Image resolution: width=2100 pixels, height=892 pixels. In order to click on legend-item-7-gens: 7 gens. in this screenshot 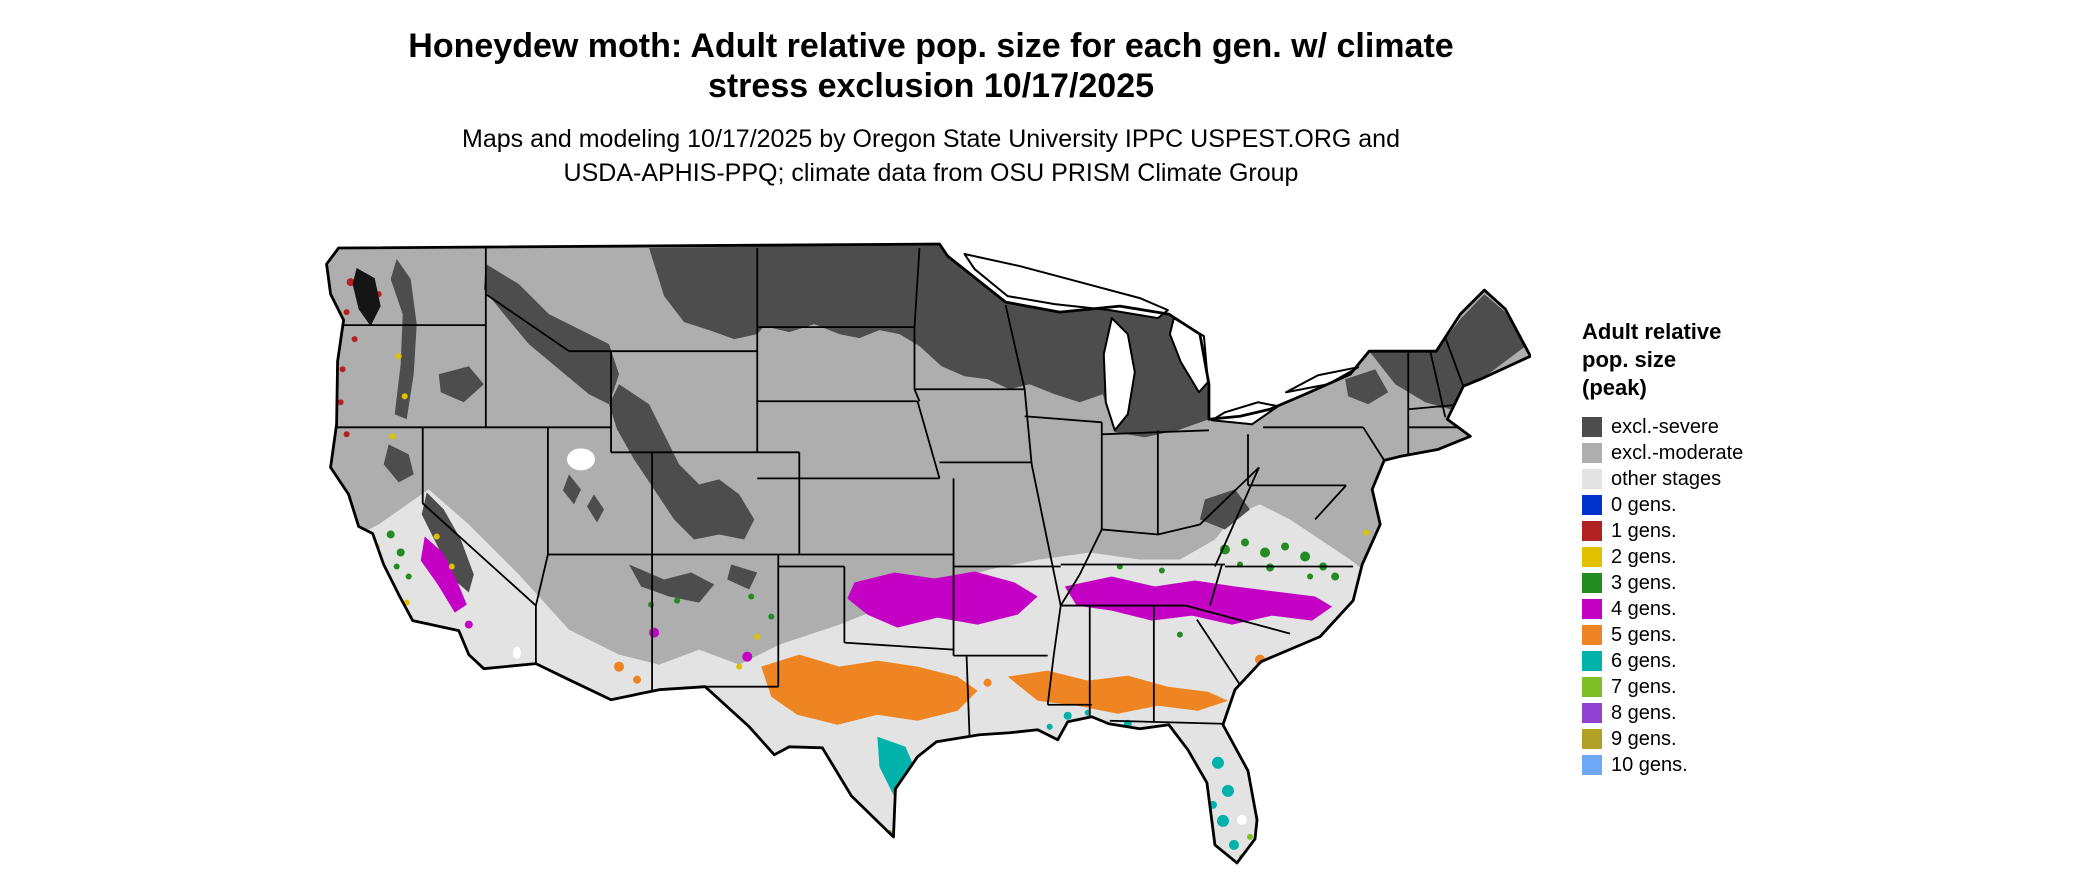, I will do `click(1732, 687)`.